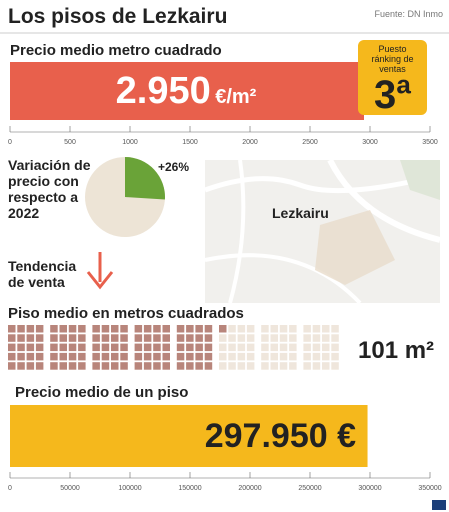 This screenshot has width=449, height=512. I want to click on label: Piso medio en metros cuadrados, so click(126, 313).